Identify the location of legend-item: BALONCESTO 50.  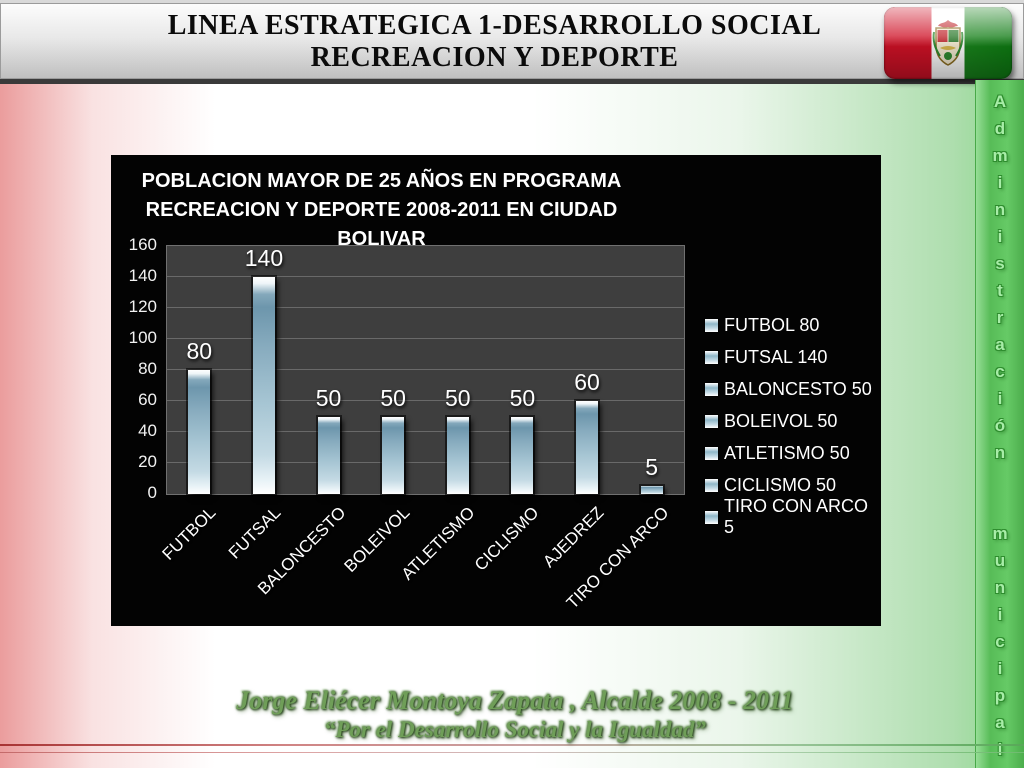
(793, 389).